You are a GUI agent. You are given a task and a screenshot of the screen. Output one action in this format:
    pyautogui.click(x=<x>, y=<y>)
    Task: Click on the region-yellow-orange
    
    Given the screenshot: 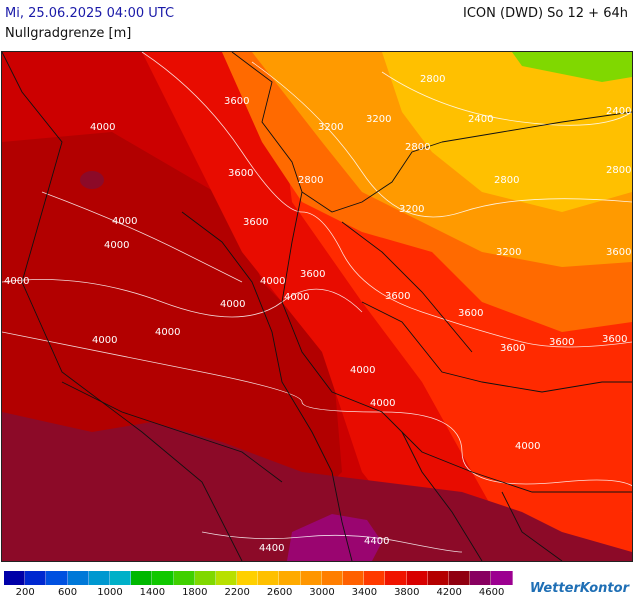 What is the action you would take?
    pyautogui.click(x=507, y=132)
    